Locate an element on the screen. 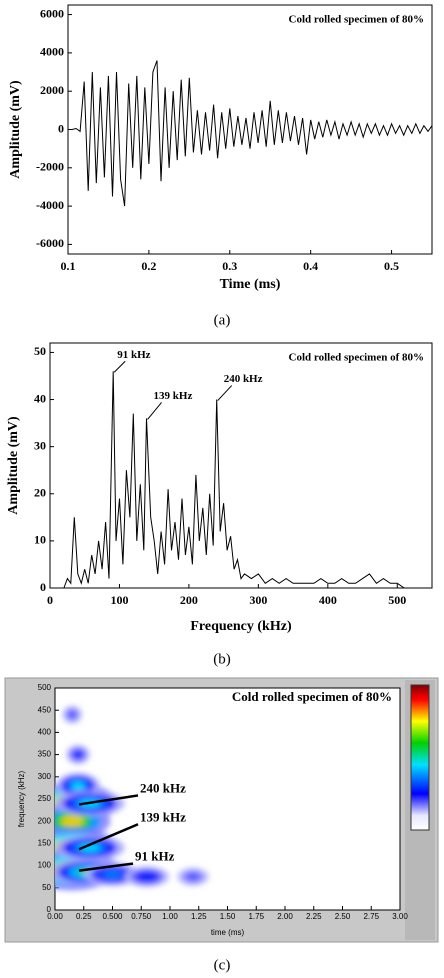 The height and width of the screenshot is (978, 444). x-tick-label: 1.00 is located at coordinates (170, 916).